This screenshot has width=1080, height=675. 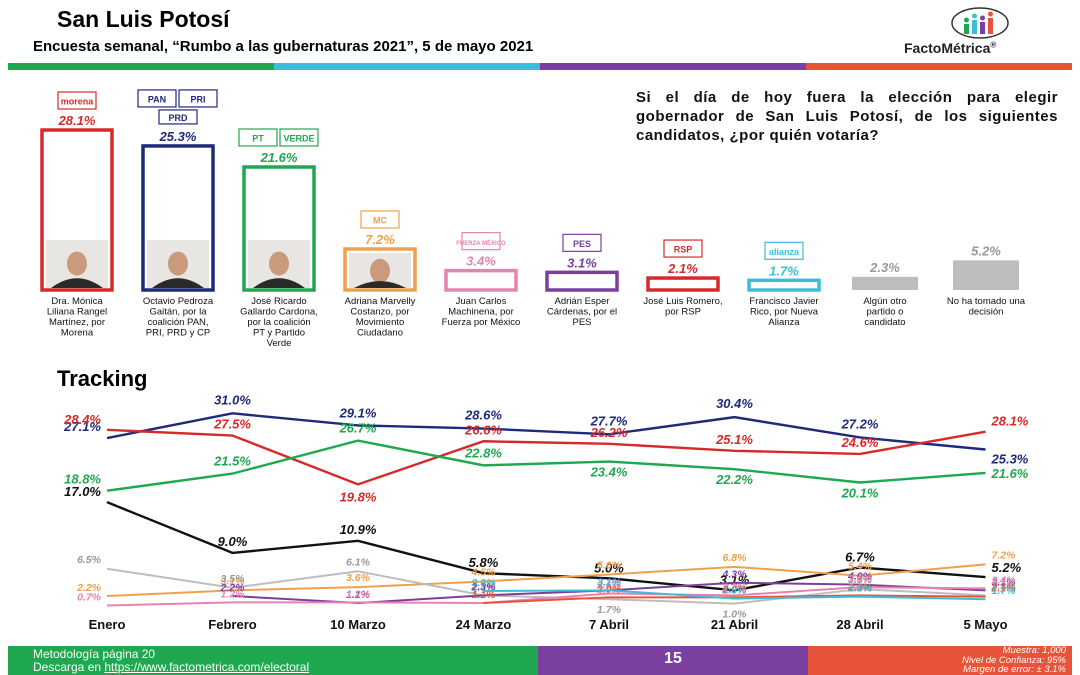 I want to click on page-title: San Luis Potosí, so click(x=143, y=19).